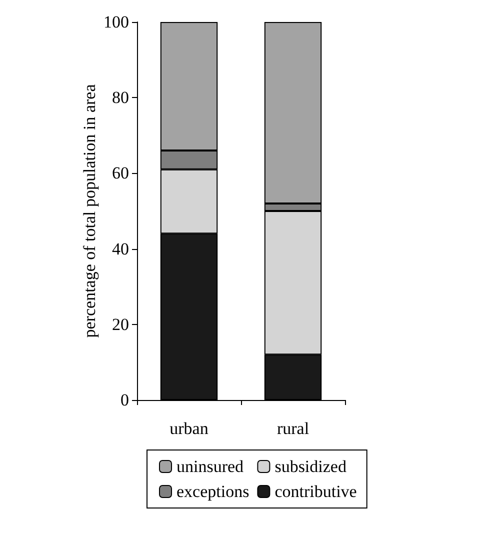  Describe the element at coordinates (210, 466) in the screenshot. I see `legend-label: uninsured` at that location.